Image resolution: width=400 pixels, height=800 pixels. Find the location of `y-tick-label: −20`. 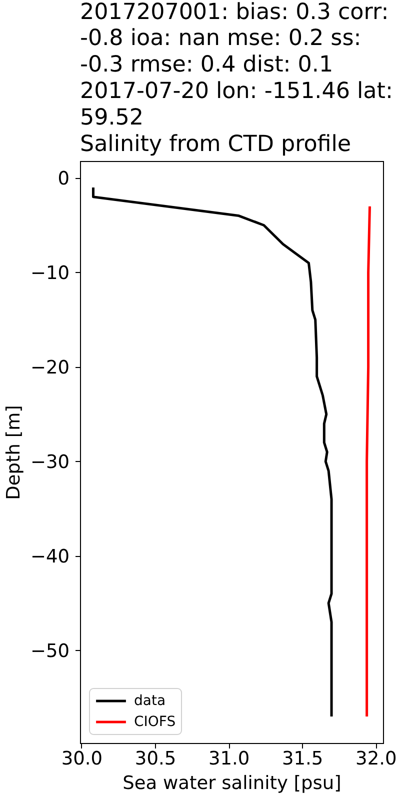

y-tick-label: −20 is located at coordinates (50, 367).